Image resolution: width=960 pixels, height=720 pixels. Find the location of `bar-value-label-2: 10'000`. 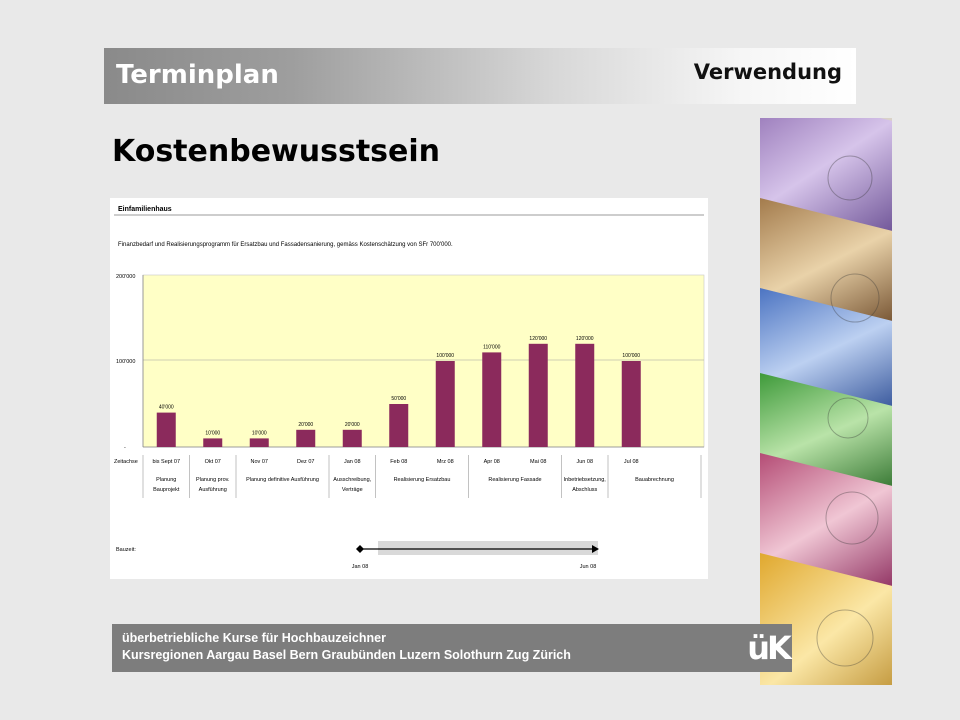

bar-value-label-2: 10'000 is located at coordinates (259, 433).